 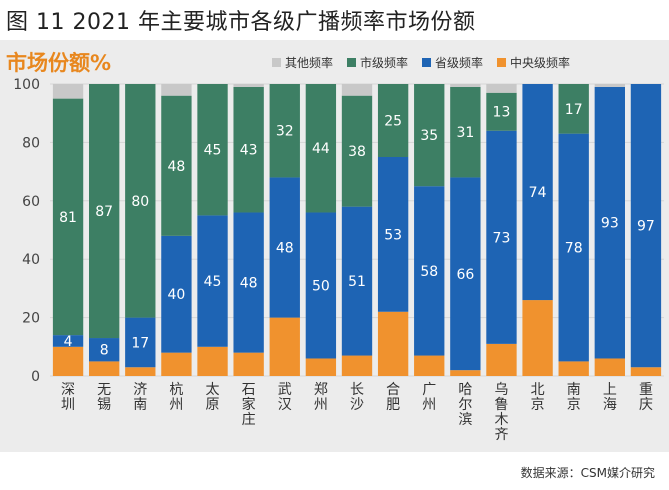 I want to click on data-label-provincial-16: 97, so click(x=646, y=227).